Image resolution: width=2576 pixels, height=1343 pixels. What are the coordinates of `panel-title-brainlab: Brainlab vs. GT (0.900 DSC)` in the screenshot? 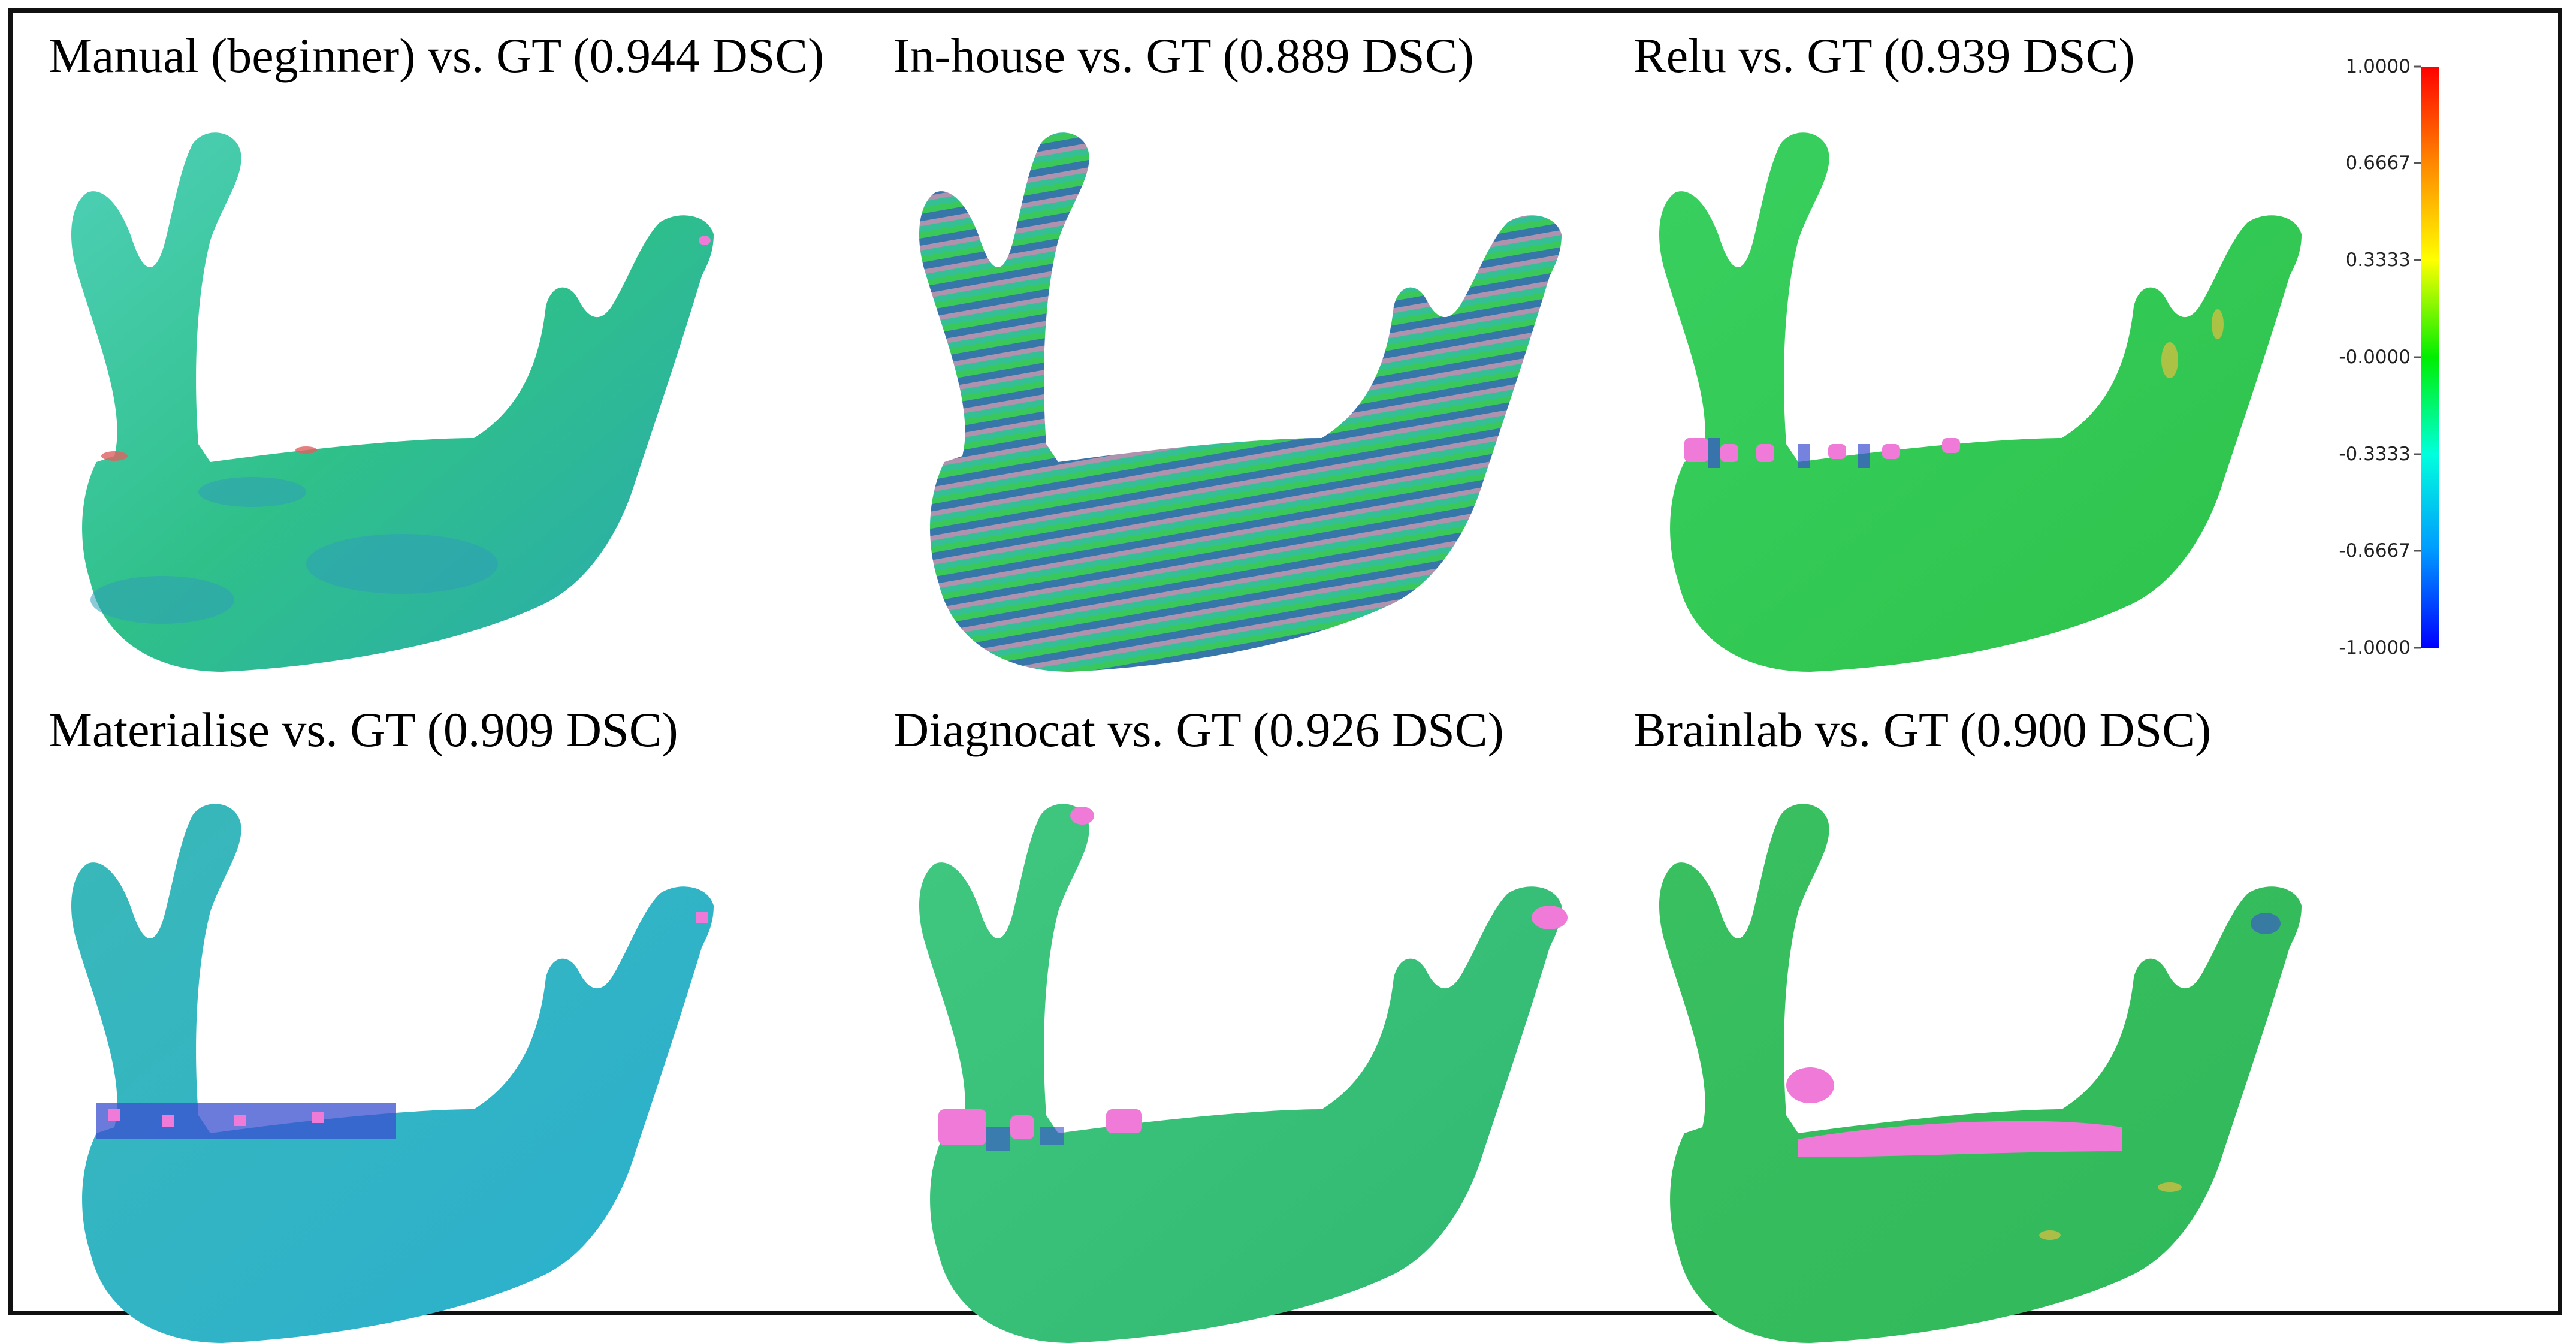 It's located at (1923, 729).